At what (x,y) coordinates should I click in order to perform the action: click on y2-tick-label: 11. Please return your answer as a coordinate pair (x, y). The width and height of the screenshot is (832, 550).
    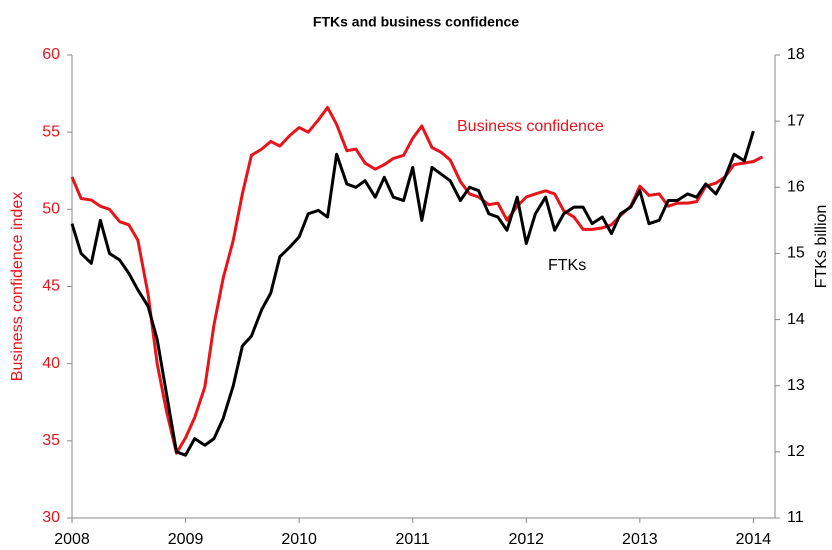
    Looking at the image, I should click on (795, 517).